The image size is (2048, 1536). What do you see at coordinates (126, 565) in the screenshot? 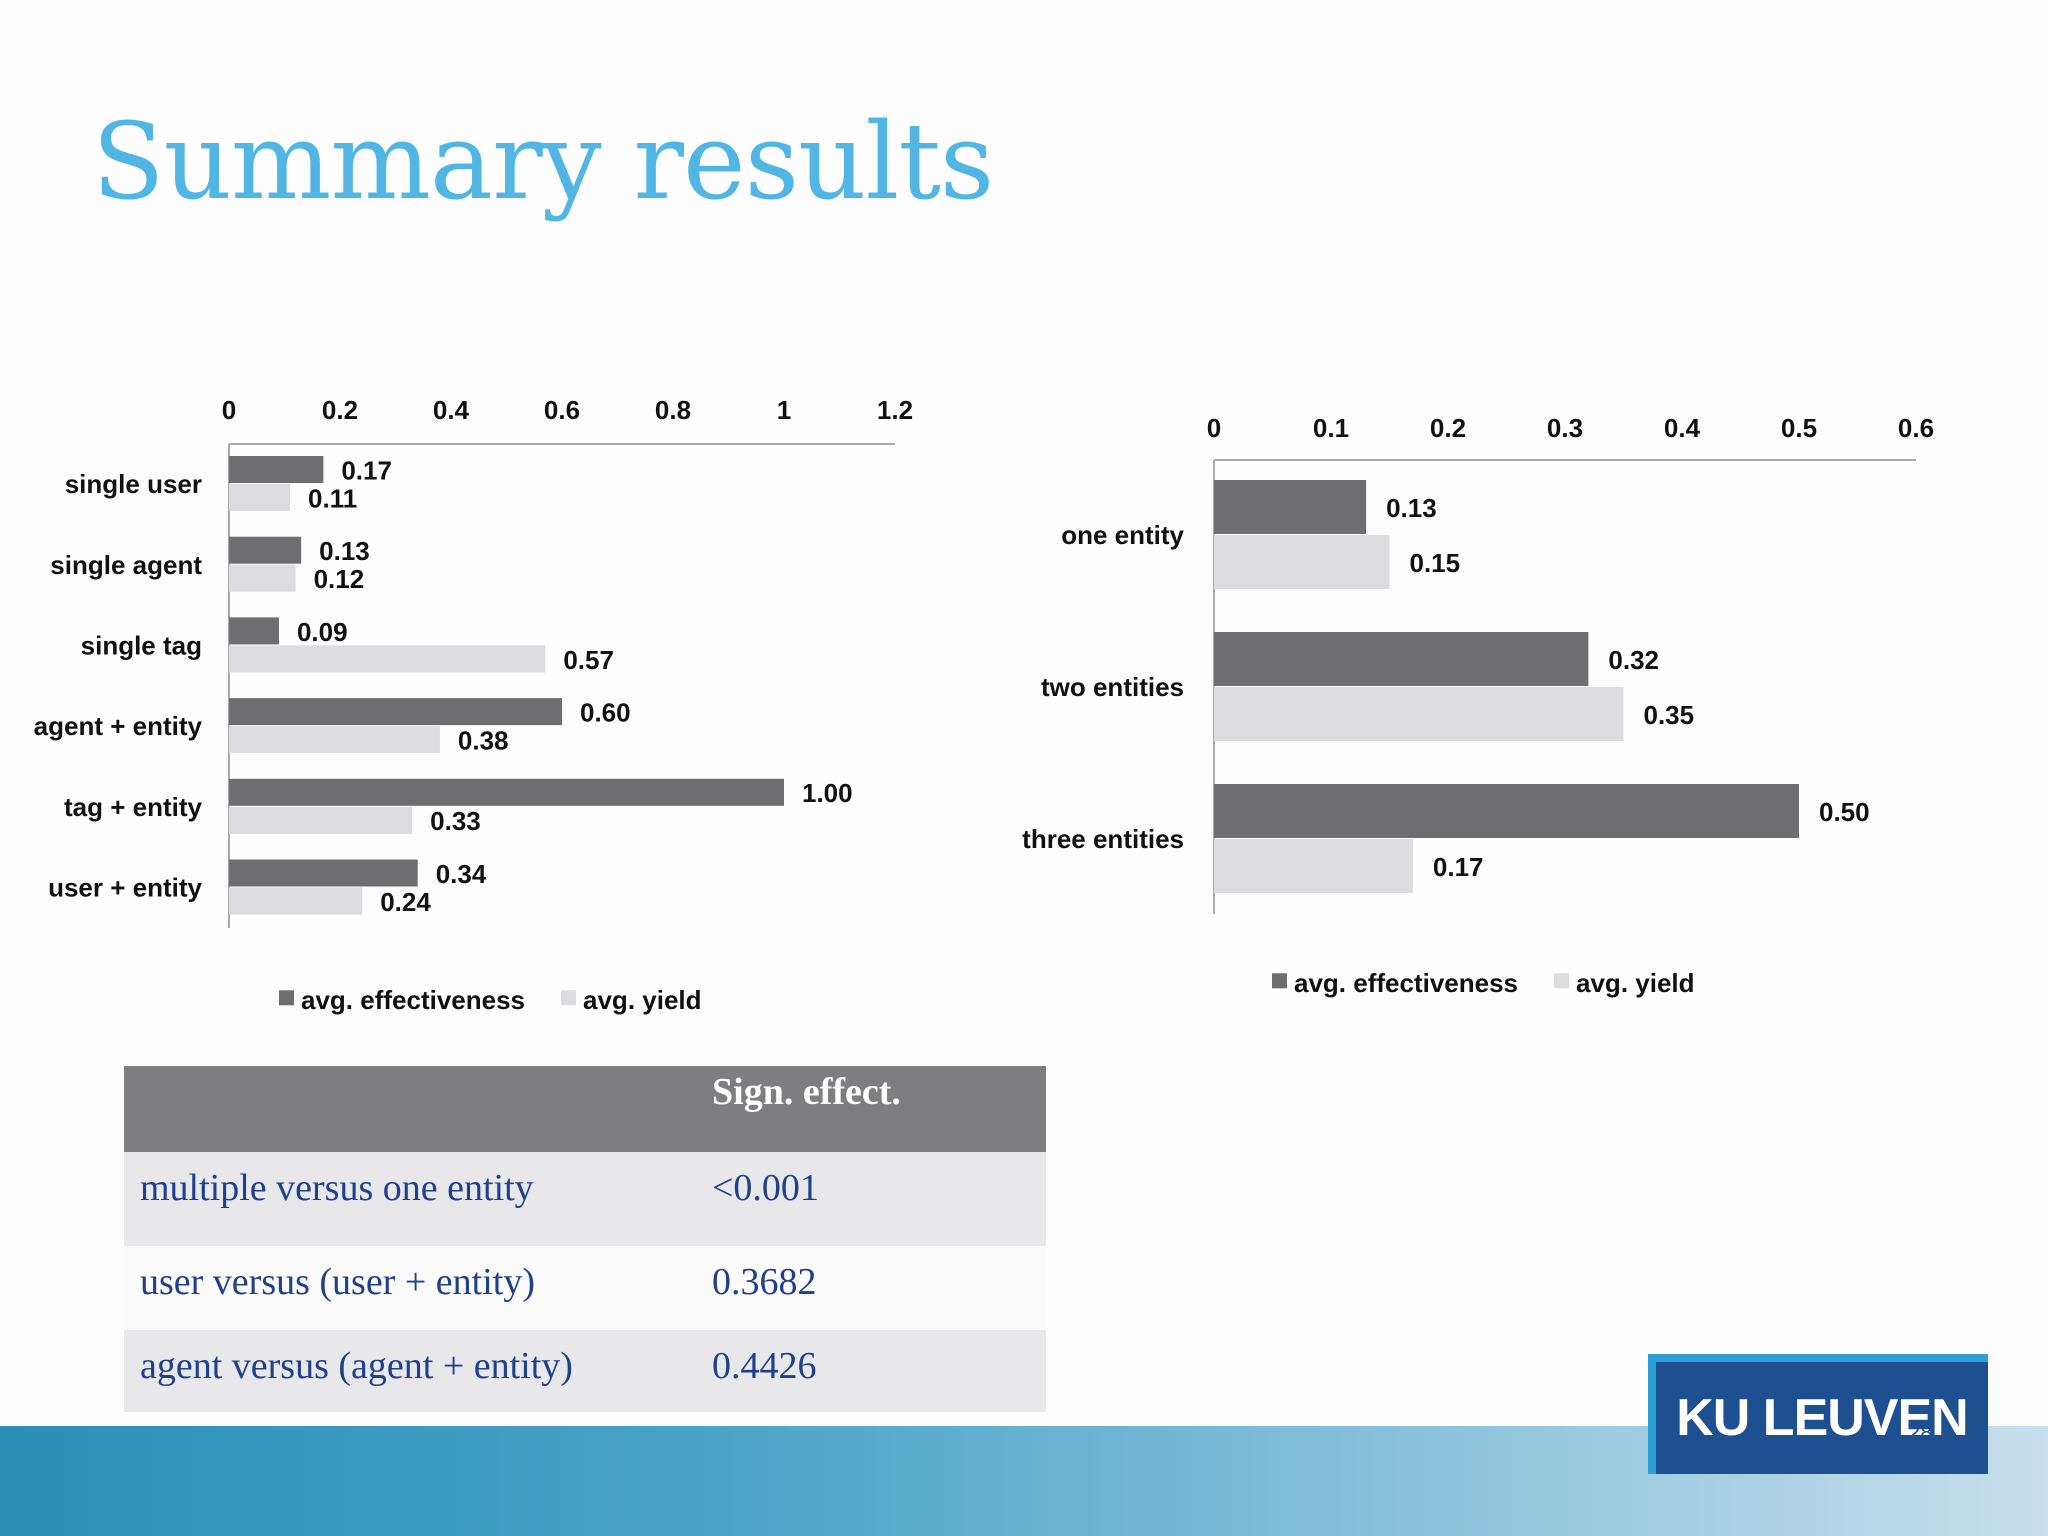
I see `category-label-single-agent: single agent` at bounding box center [126, 565].